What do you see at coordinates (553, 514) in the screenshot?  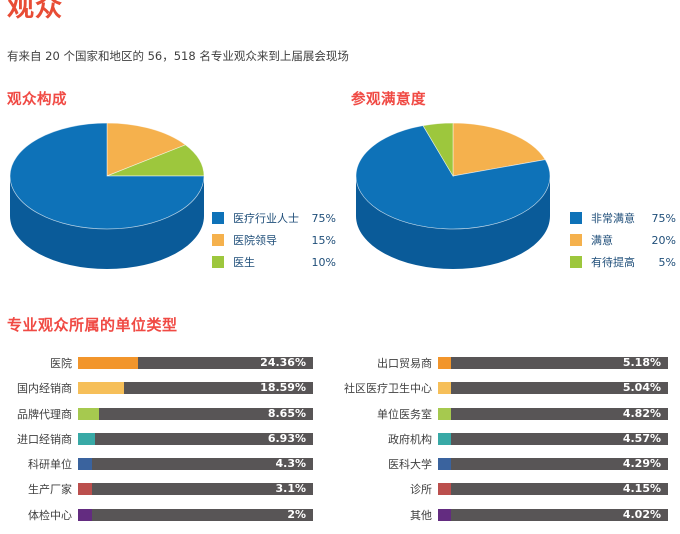 I see `bar-track: 4.02%` at bounding box center [553, 514].